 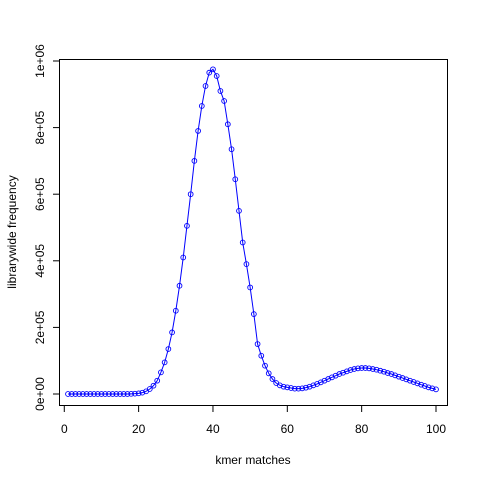 I want to click on x-tick-label: 100, so click(x=436, y=429).